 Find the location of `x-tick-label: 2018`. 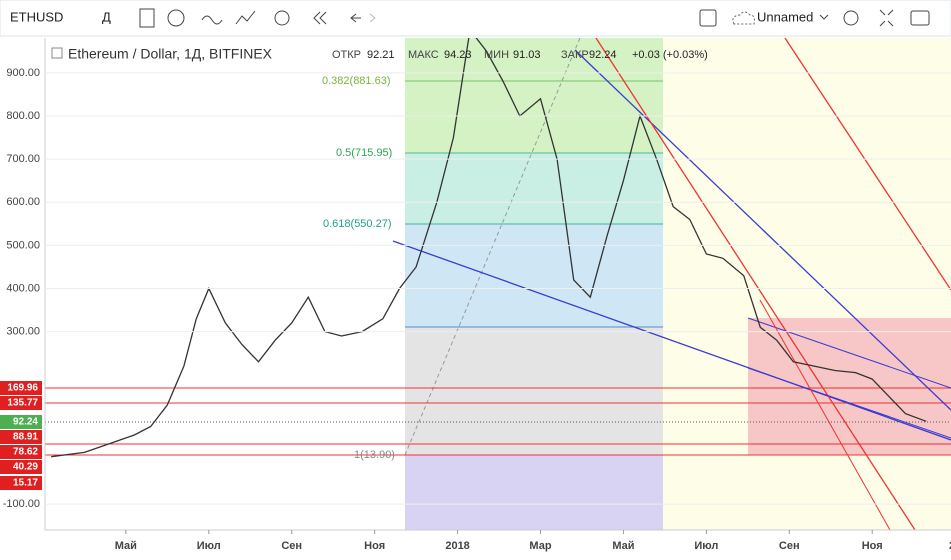

x-tick-label: 2018 is located at coordinates (457, 546).